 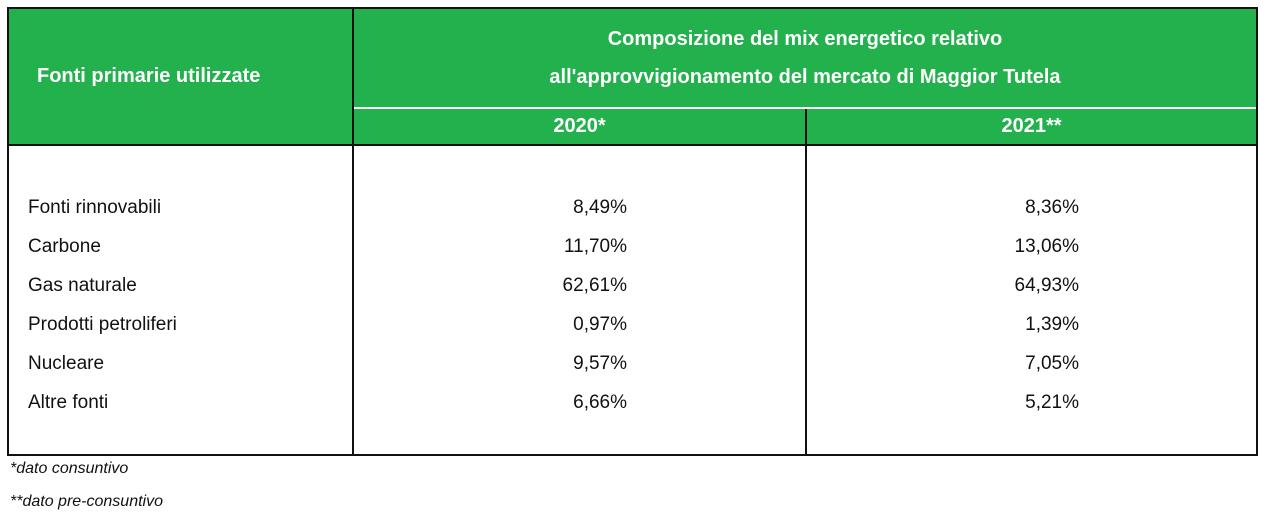 What do you see at coordinates (66, 363) in the screenshot?
I see `source-name: Nucleare` at bounding box center [66, 363].